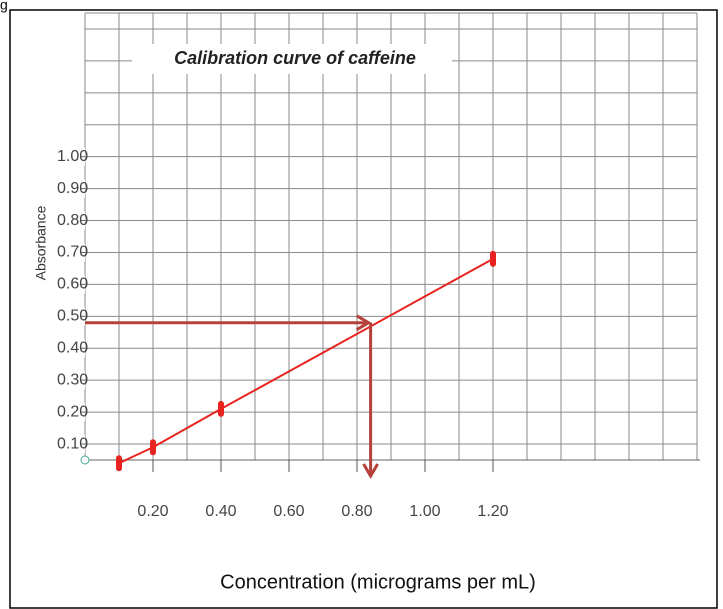  What do you see at coordinates (424, 511) in the screenshot?
I see `x-tick-label: 1.00` at bounding box center [424, 511].